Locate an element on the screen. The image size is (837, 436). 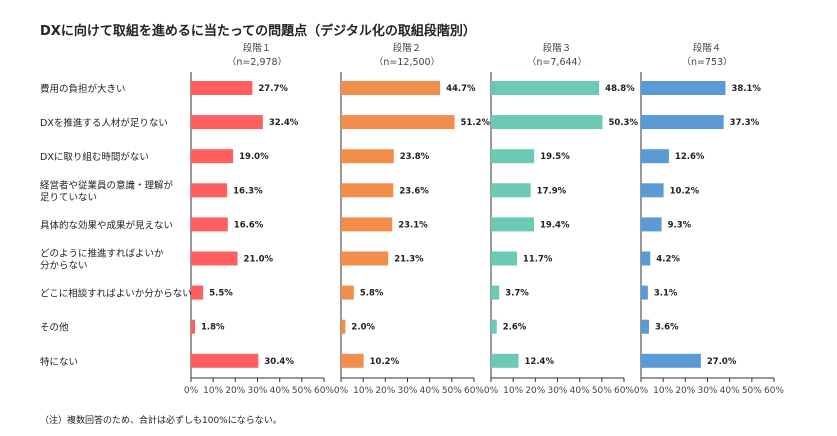
data-label: 16.6% is located at coordinates (249, 225).